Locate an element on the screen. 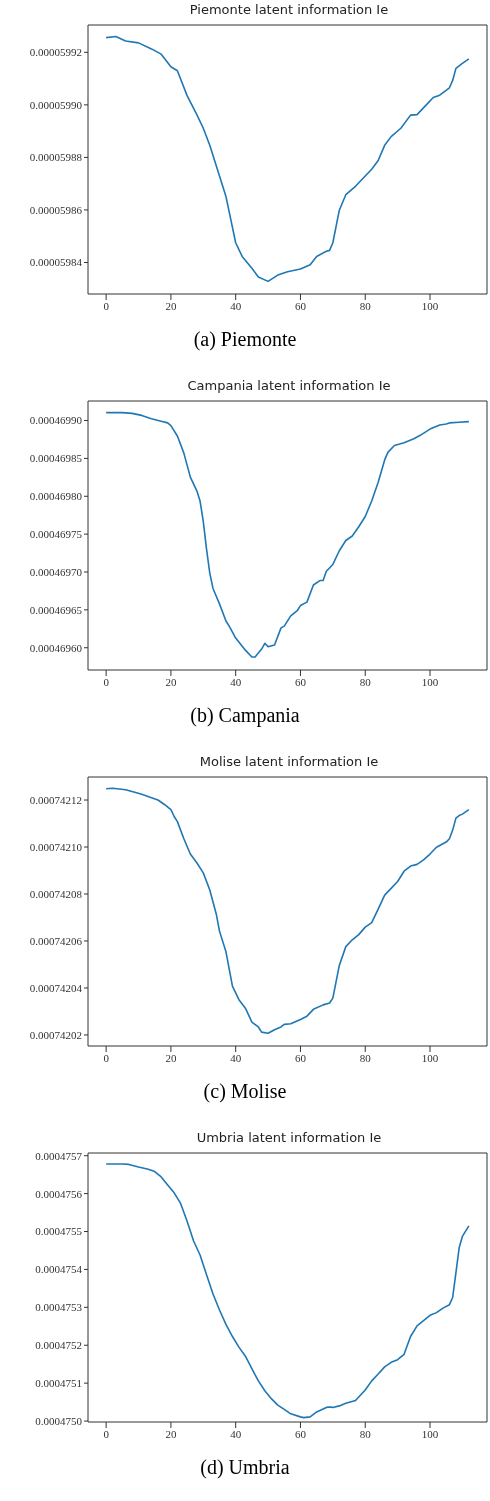 The image size is (490, 1501). y-tick-label: 0.00074206 is located at coordinates (56, 940).